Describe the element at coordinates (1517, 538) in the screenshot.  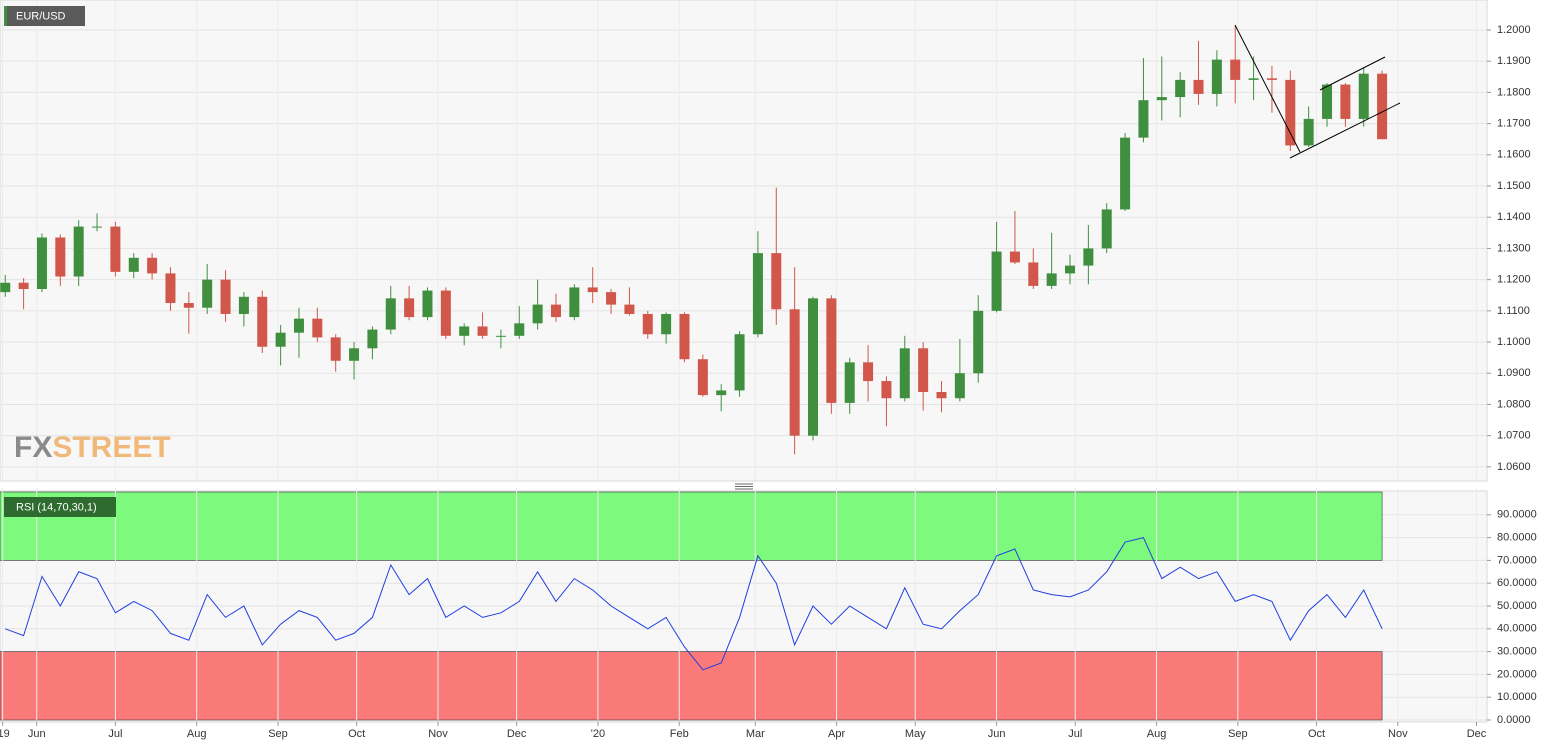
I see `y-tick-label: 80.0000` at that location.